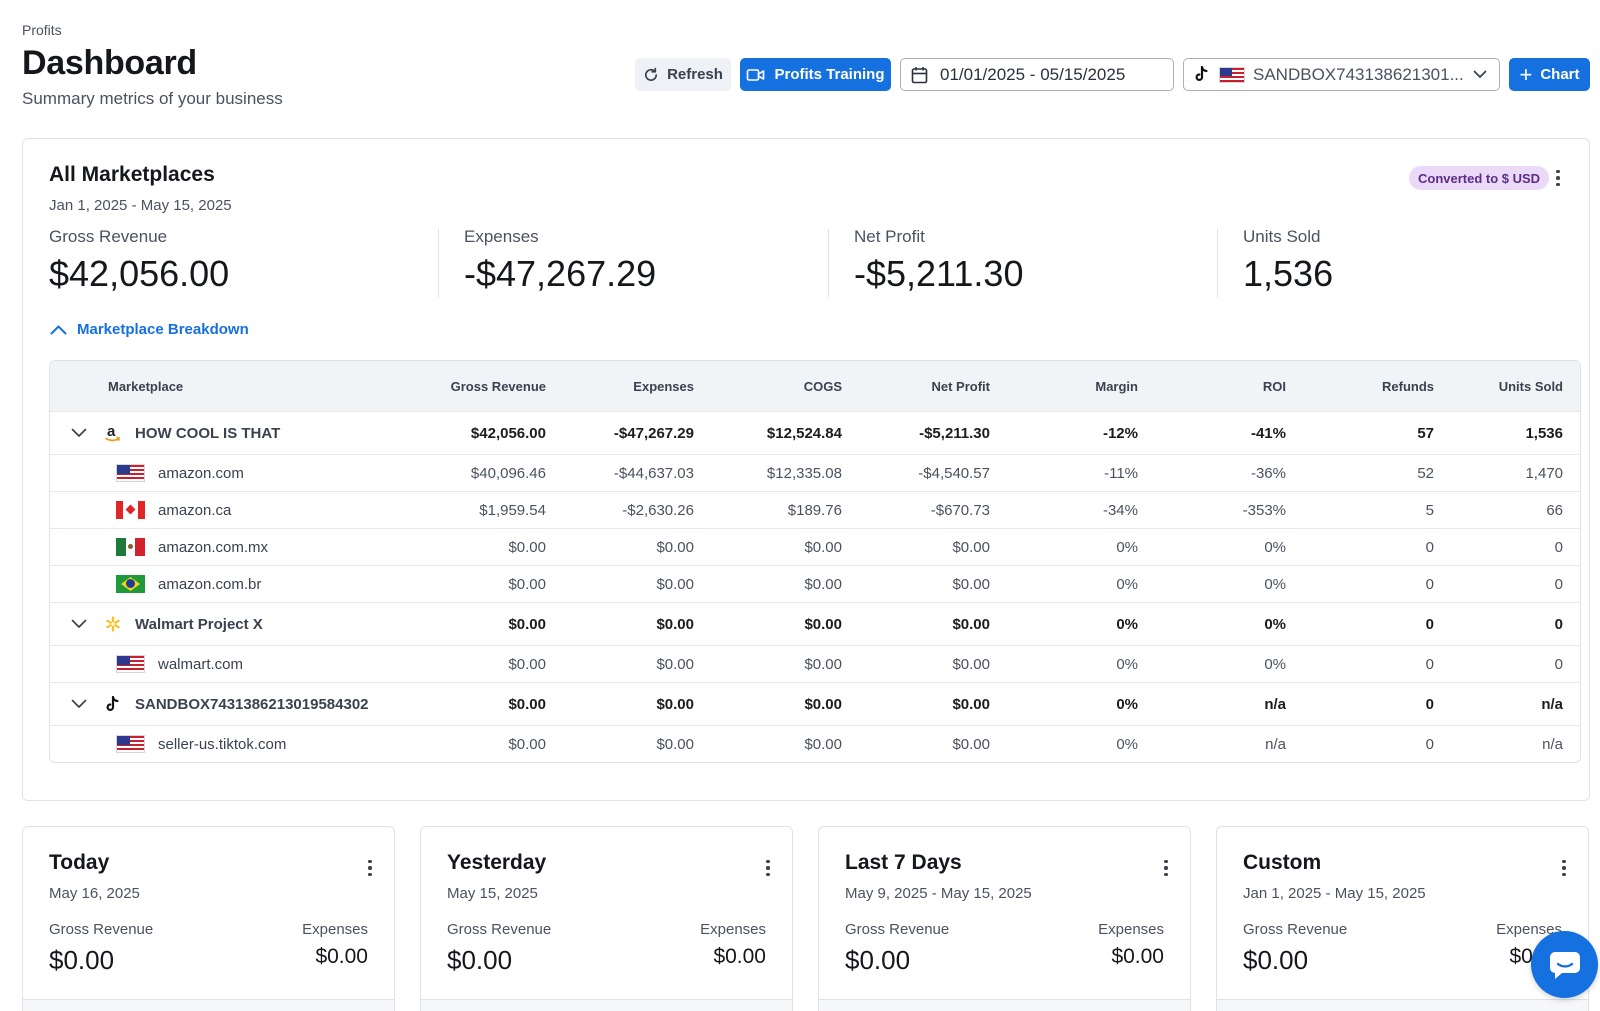 This screenshot has height=1011, width=1600. I want to click on currency-badge: Converted to $ USD, so click(1479, 178).